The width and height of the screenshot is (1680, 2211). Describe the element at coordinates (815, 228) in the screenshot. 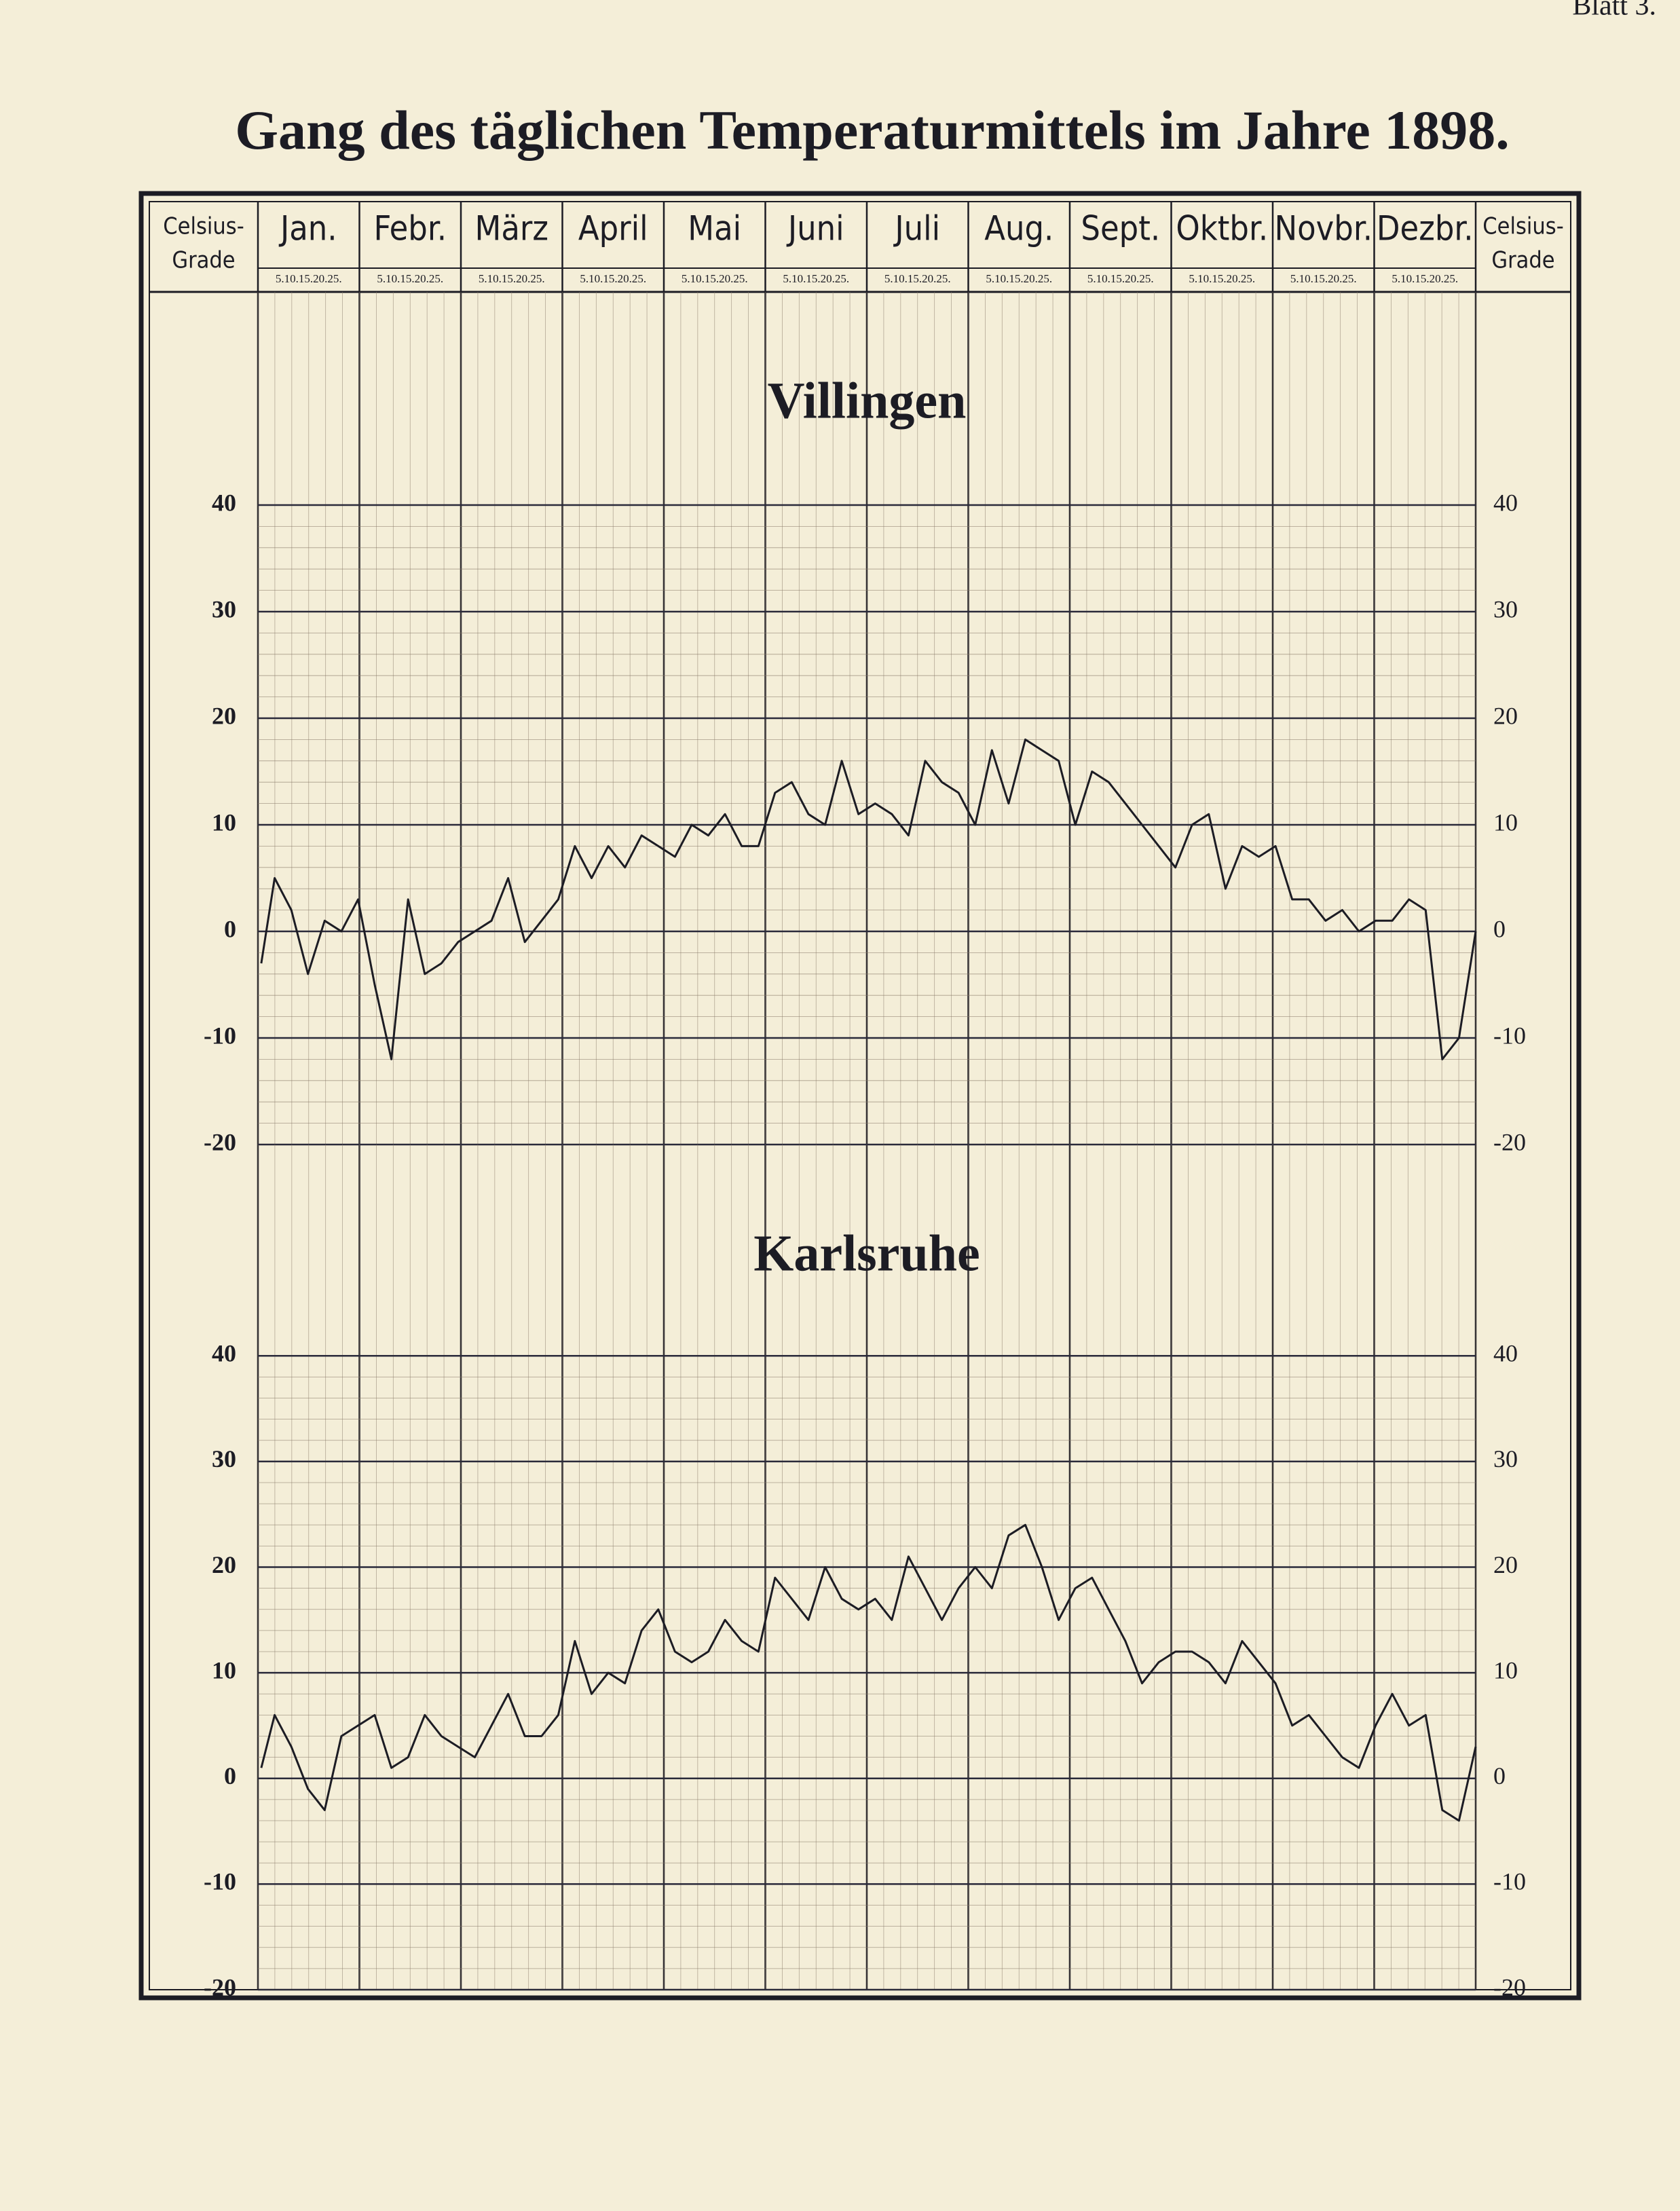

I see `month-label: Juni` at that location.